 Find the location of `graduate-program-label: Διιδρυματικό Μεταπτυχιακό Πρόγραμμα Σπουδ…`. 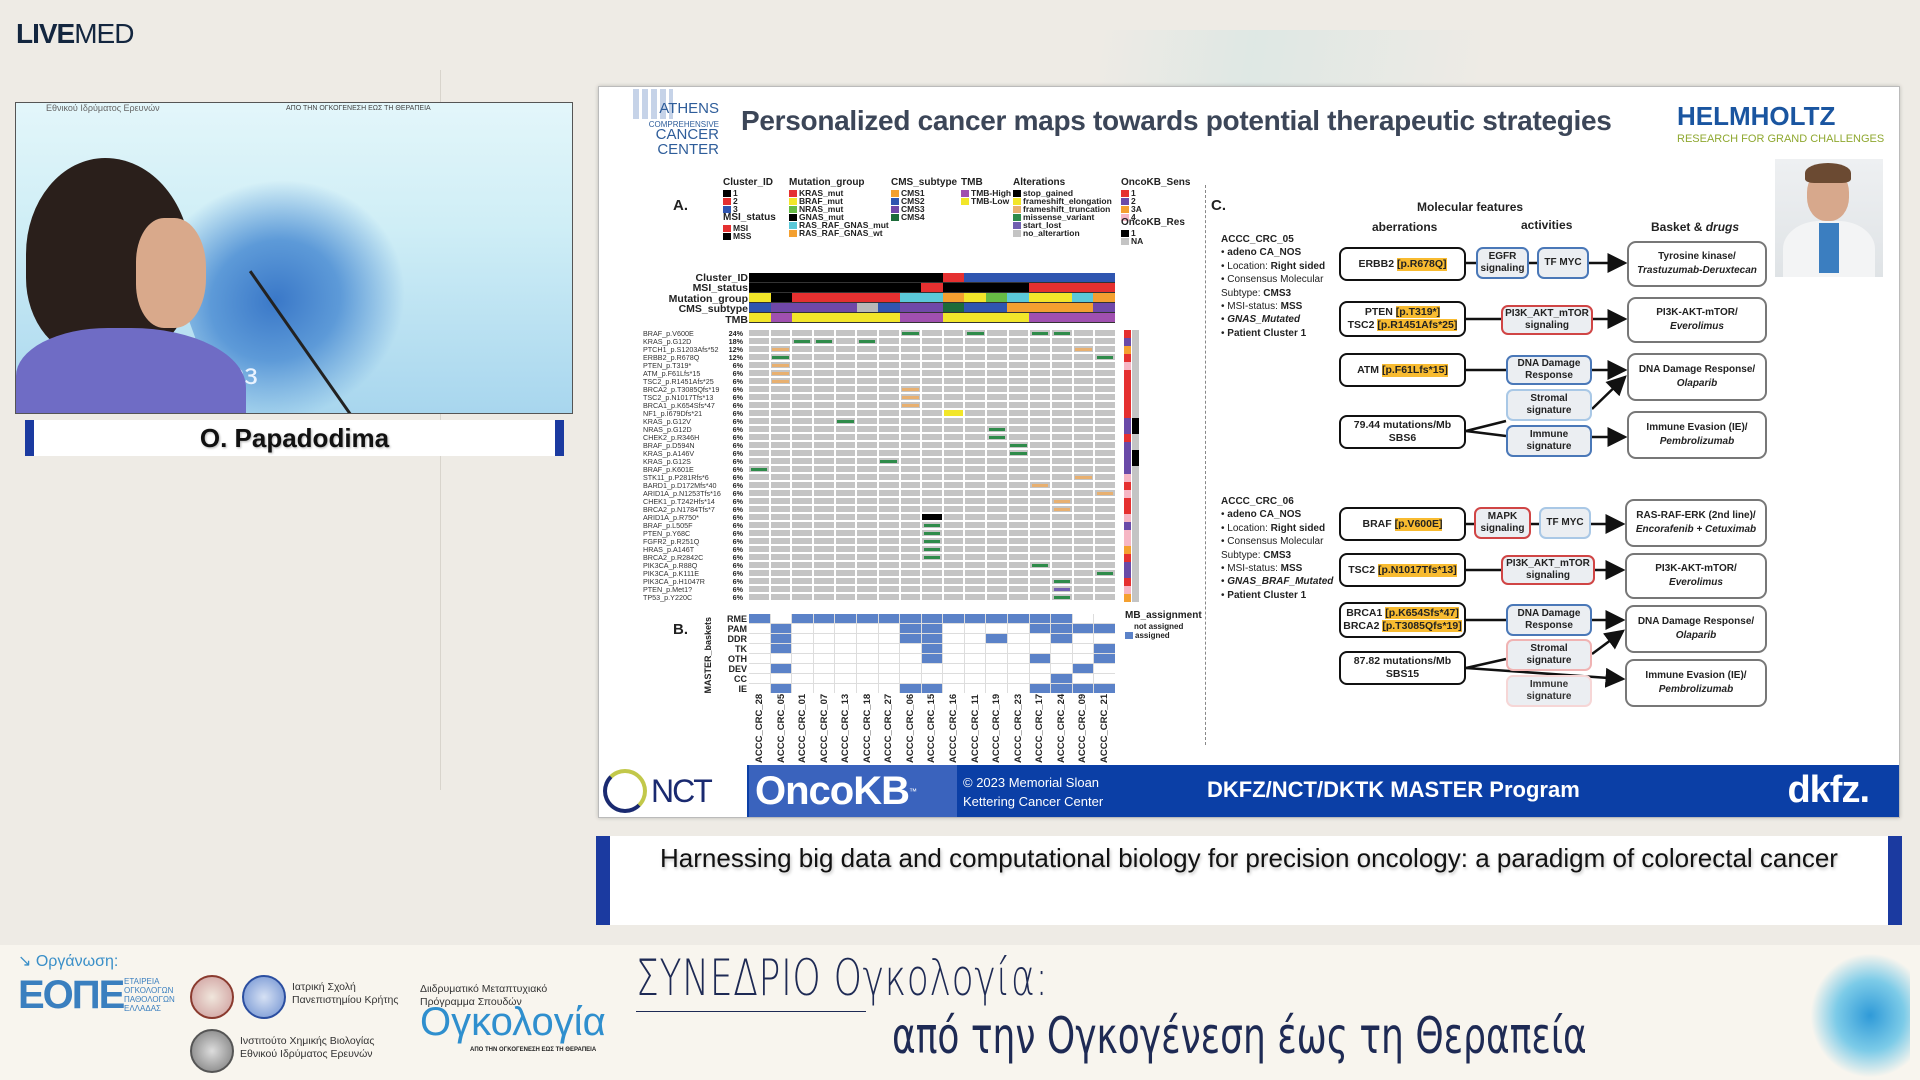

graduate-program-label: Διιδρυματικό Μεταπτυχιακό Πρόγραμμα Σπουδ… is located at coordinates (484, 995).